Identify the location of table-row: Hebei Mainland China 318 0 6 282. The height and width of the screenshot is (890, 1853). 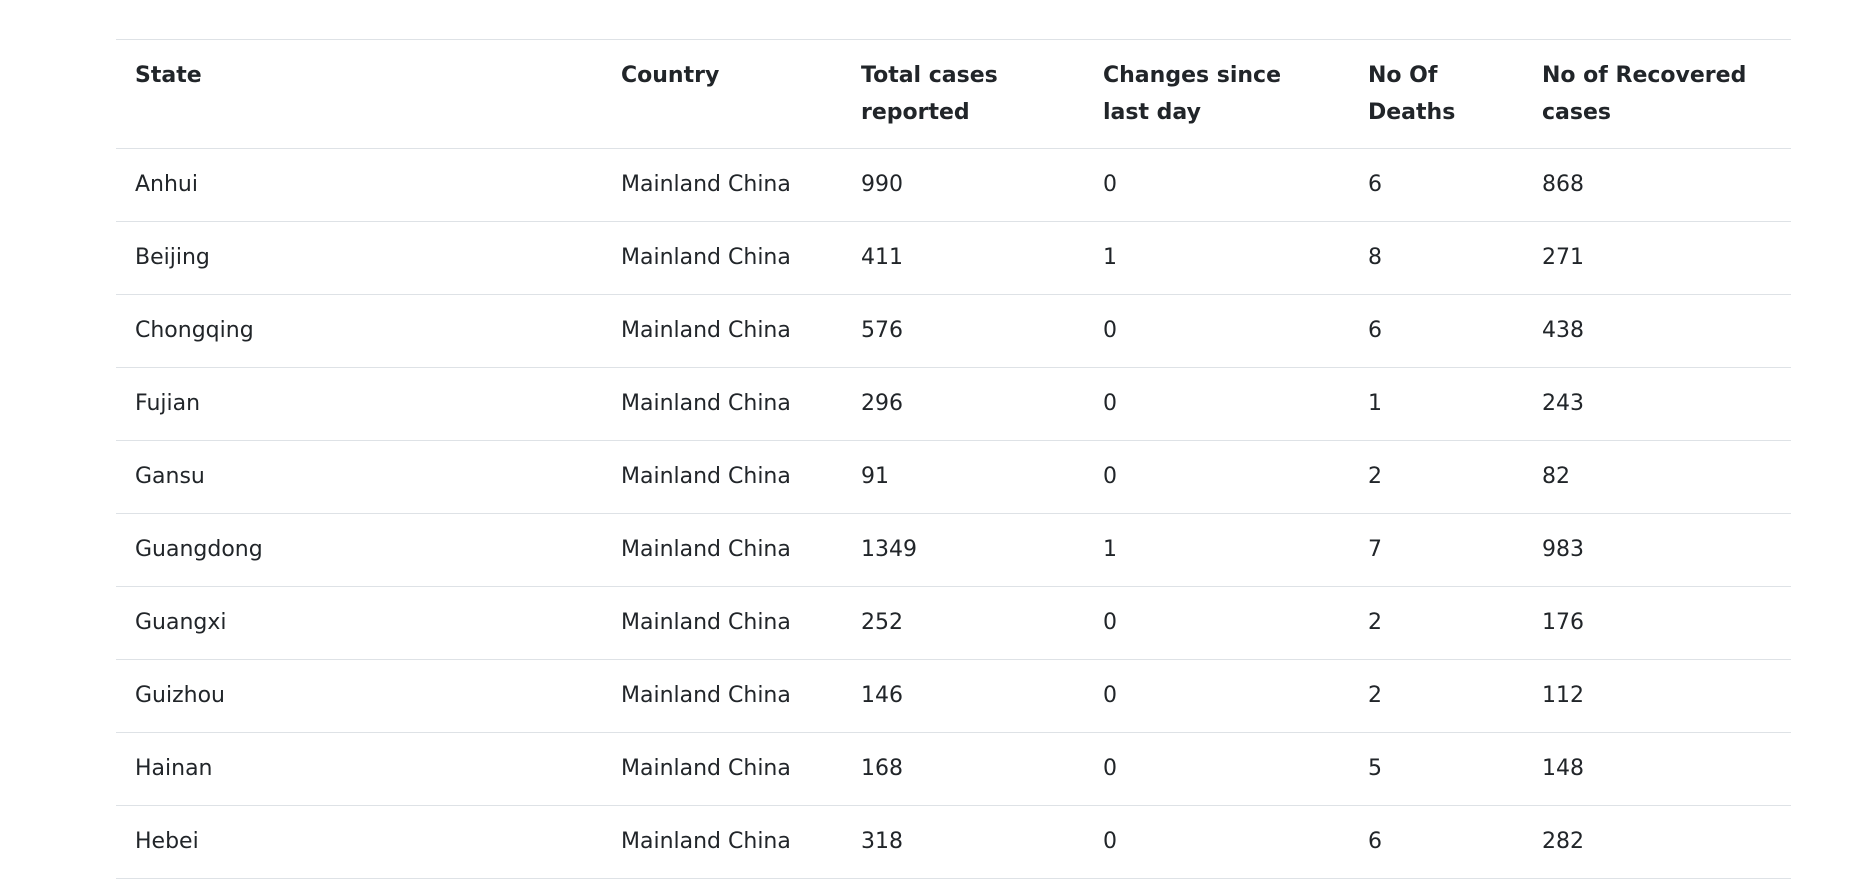
(953, 842).